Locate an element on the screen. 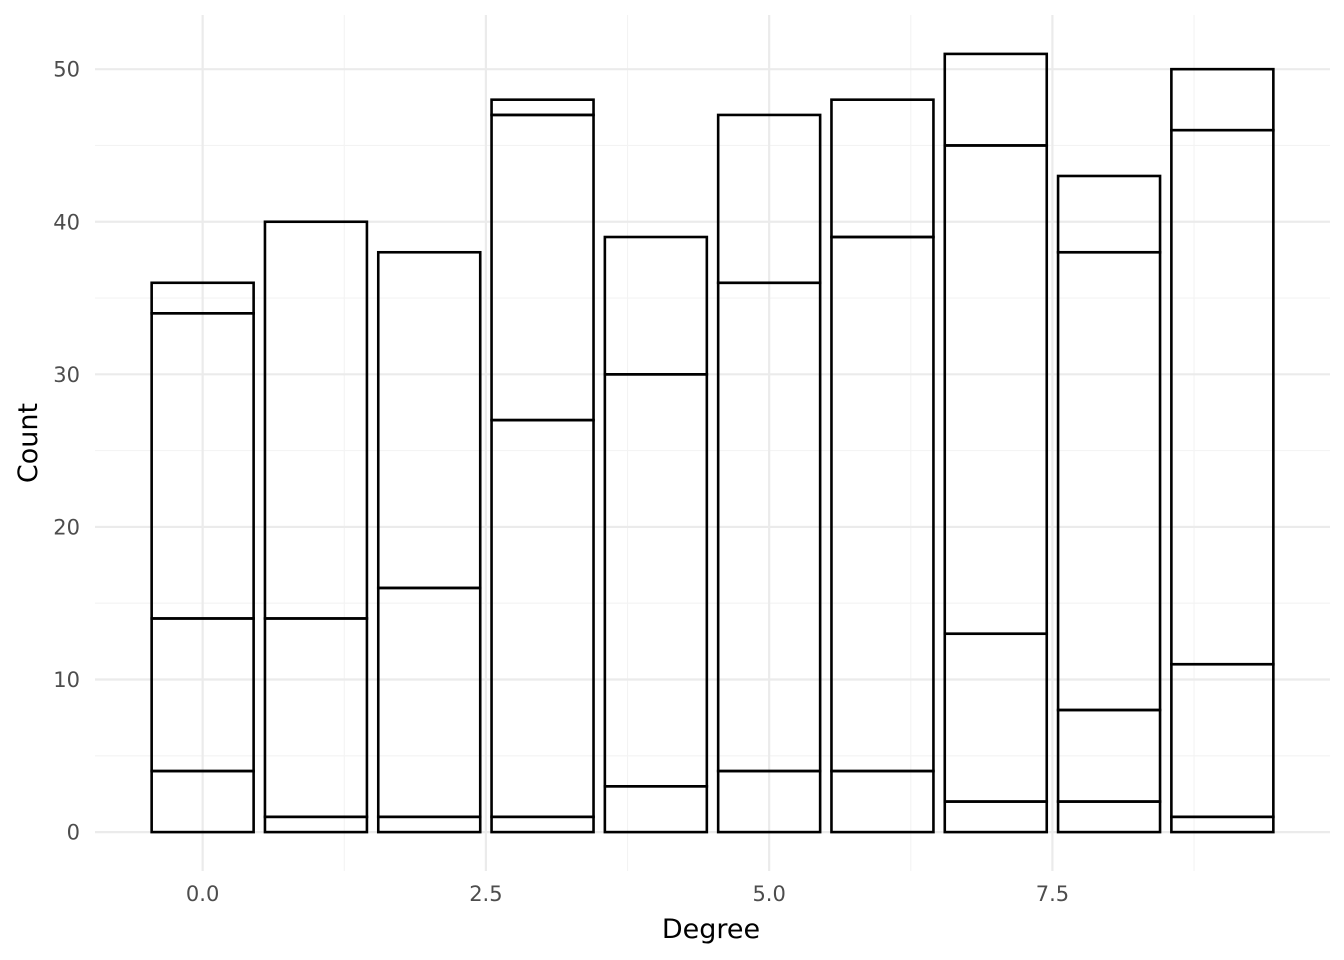 This screenshot has height=960, width=1344. x-tick-label: 5.0 is located at coordinates (768, 894).